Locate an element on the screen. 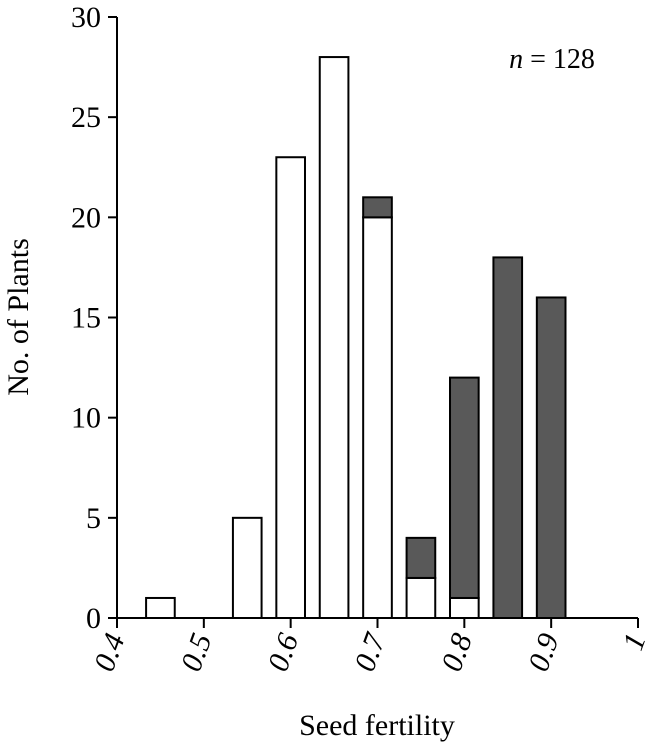 Image resolution: width=650 pixels, height=748 pixels. y-axis-ticks: 0 5 10 15 20 25 30 is located at coordinates (94, 318).